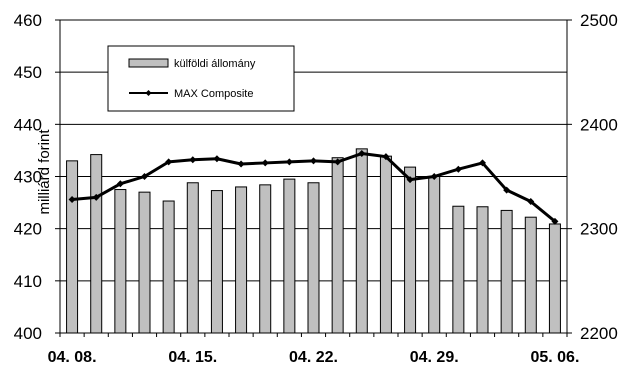  What do you see at coordinates (599, 229) in the screenshot?
I see `right-tick-label: 2300` at bounding box center [599, 229].